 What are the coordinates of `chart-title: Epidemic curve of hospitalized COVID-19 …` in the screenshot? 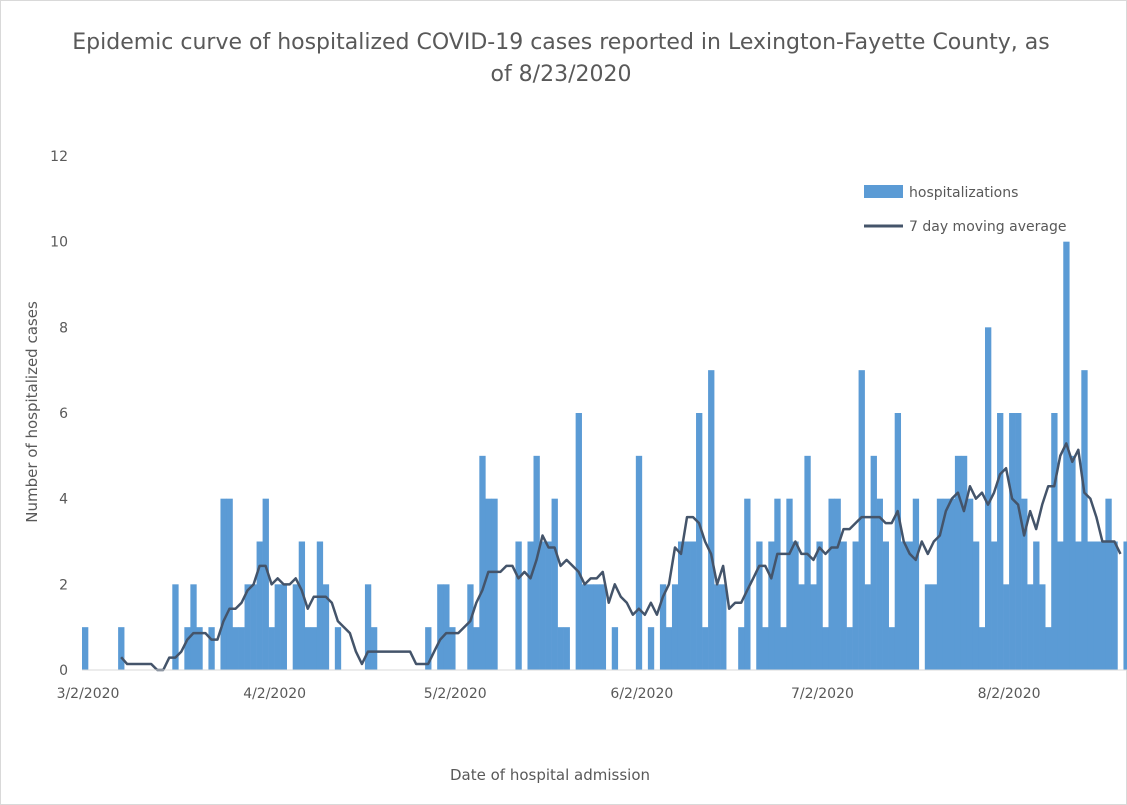 It's located at (561, 58).